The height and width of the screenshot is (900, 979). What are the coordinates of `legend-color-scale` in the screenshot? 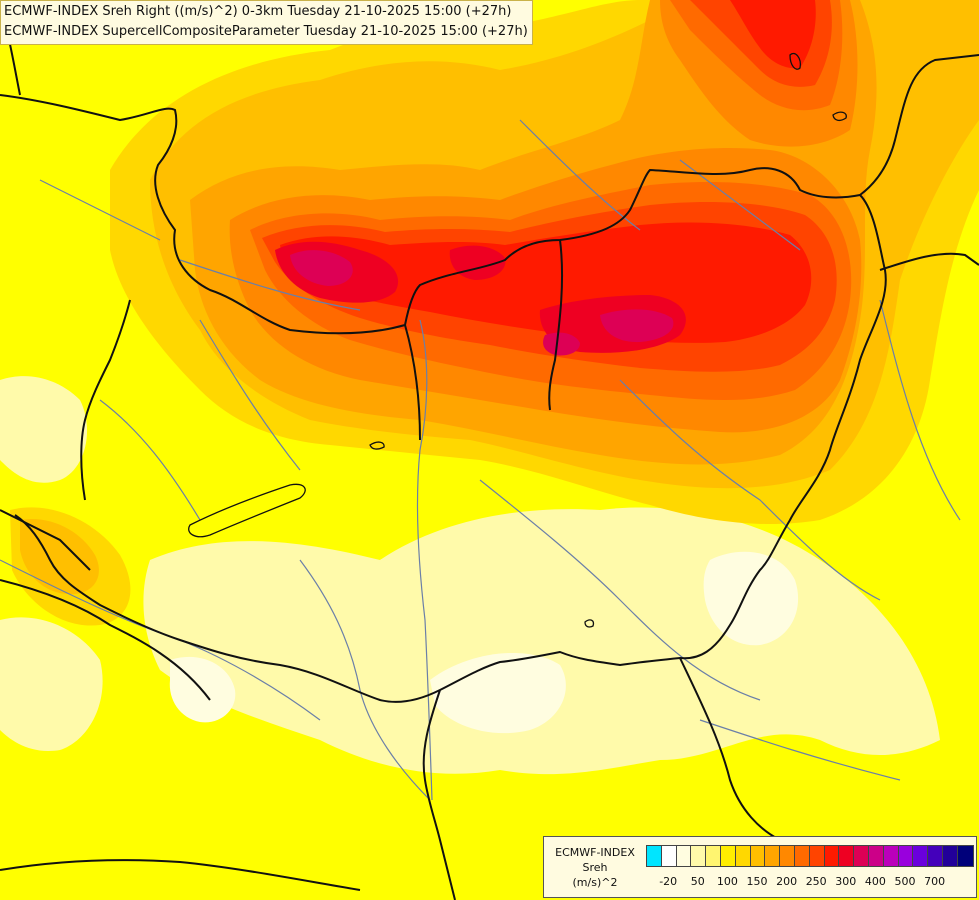 It's located at (810, 856).